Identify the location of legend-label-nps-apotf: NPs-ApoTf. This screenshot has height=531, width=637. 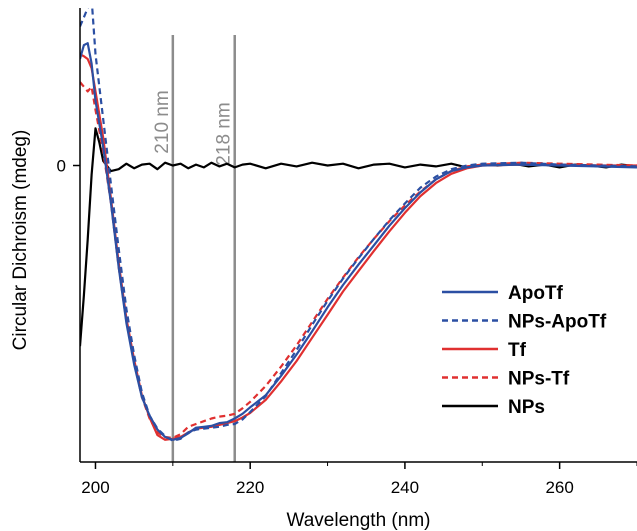
(557, 322).